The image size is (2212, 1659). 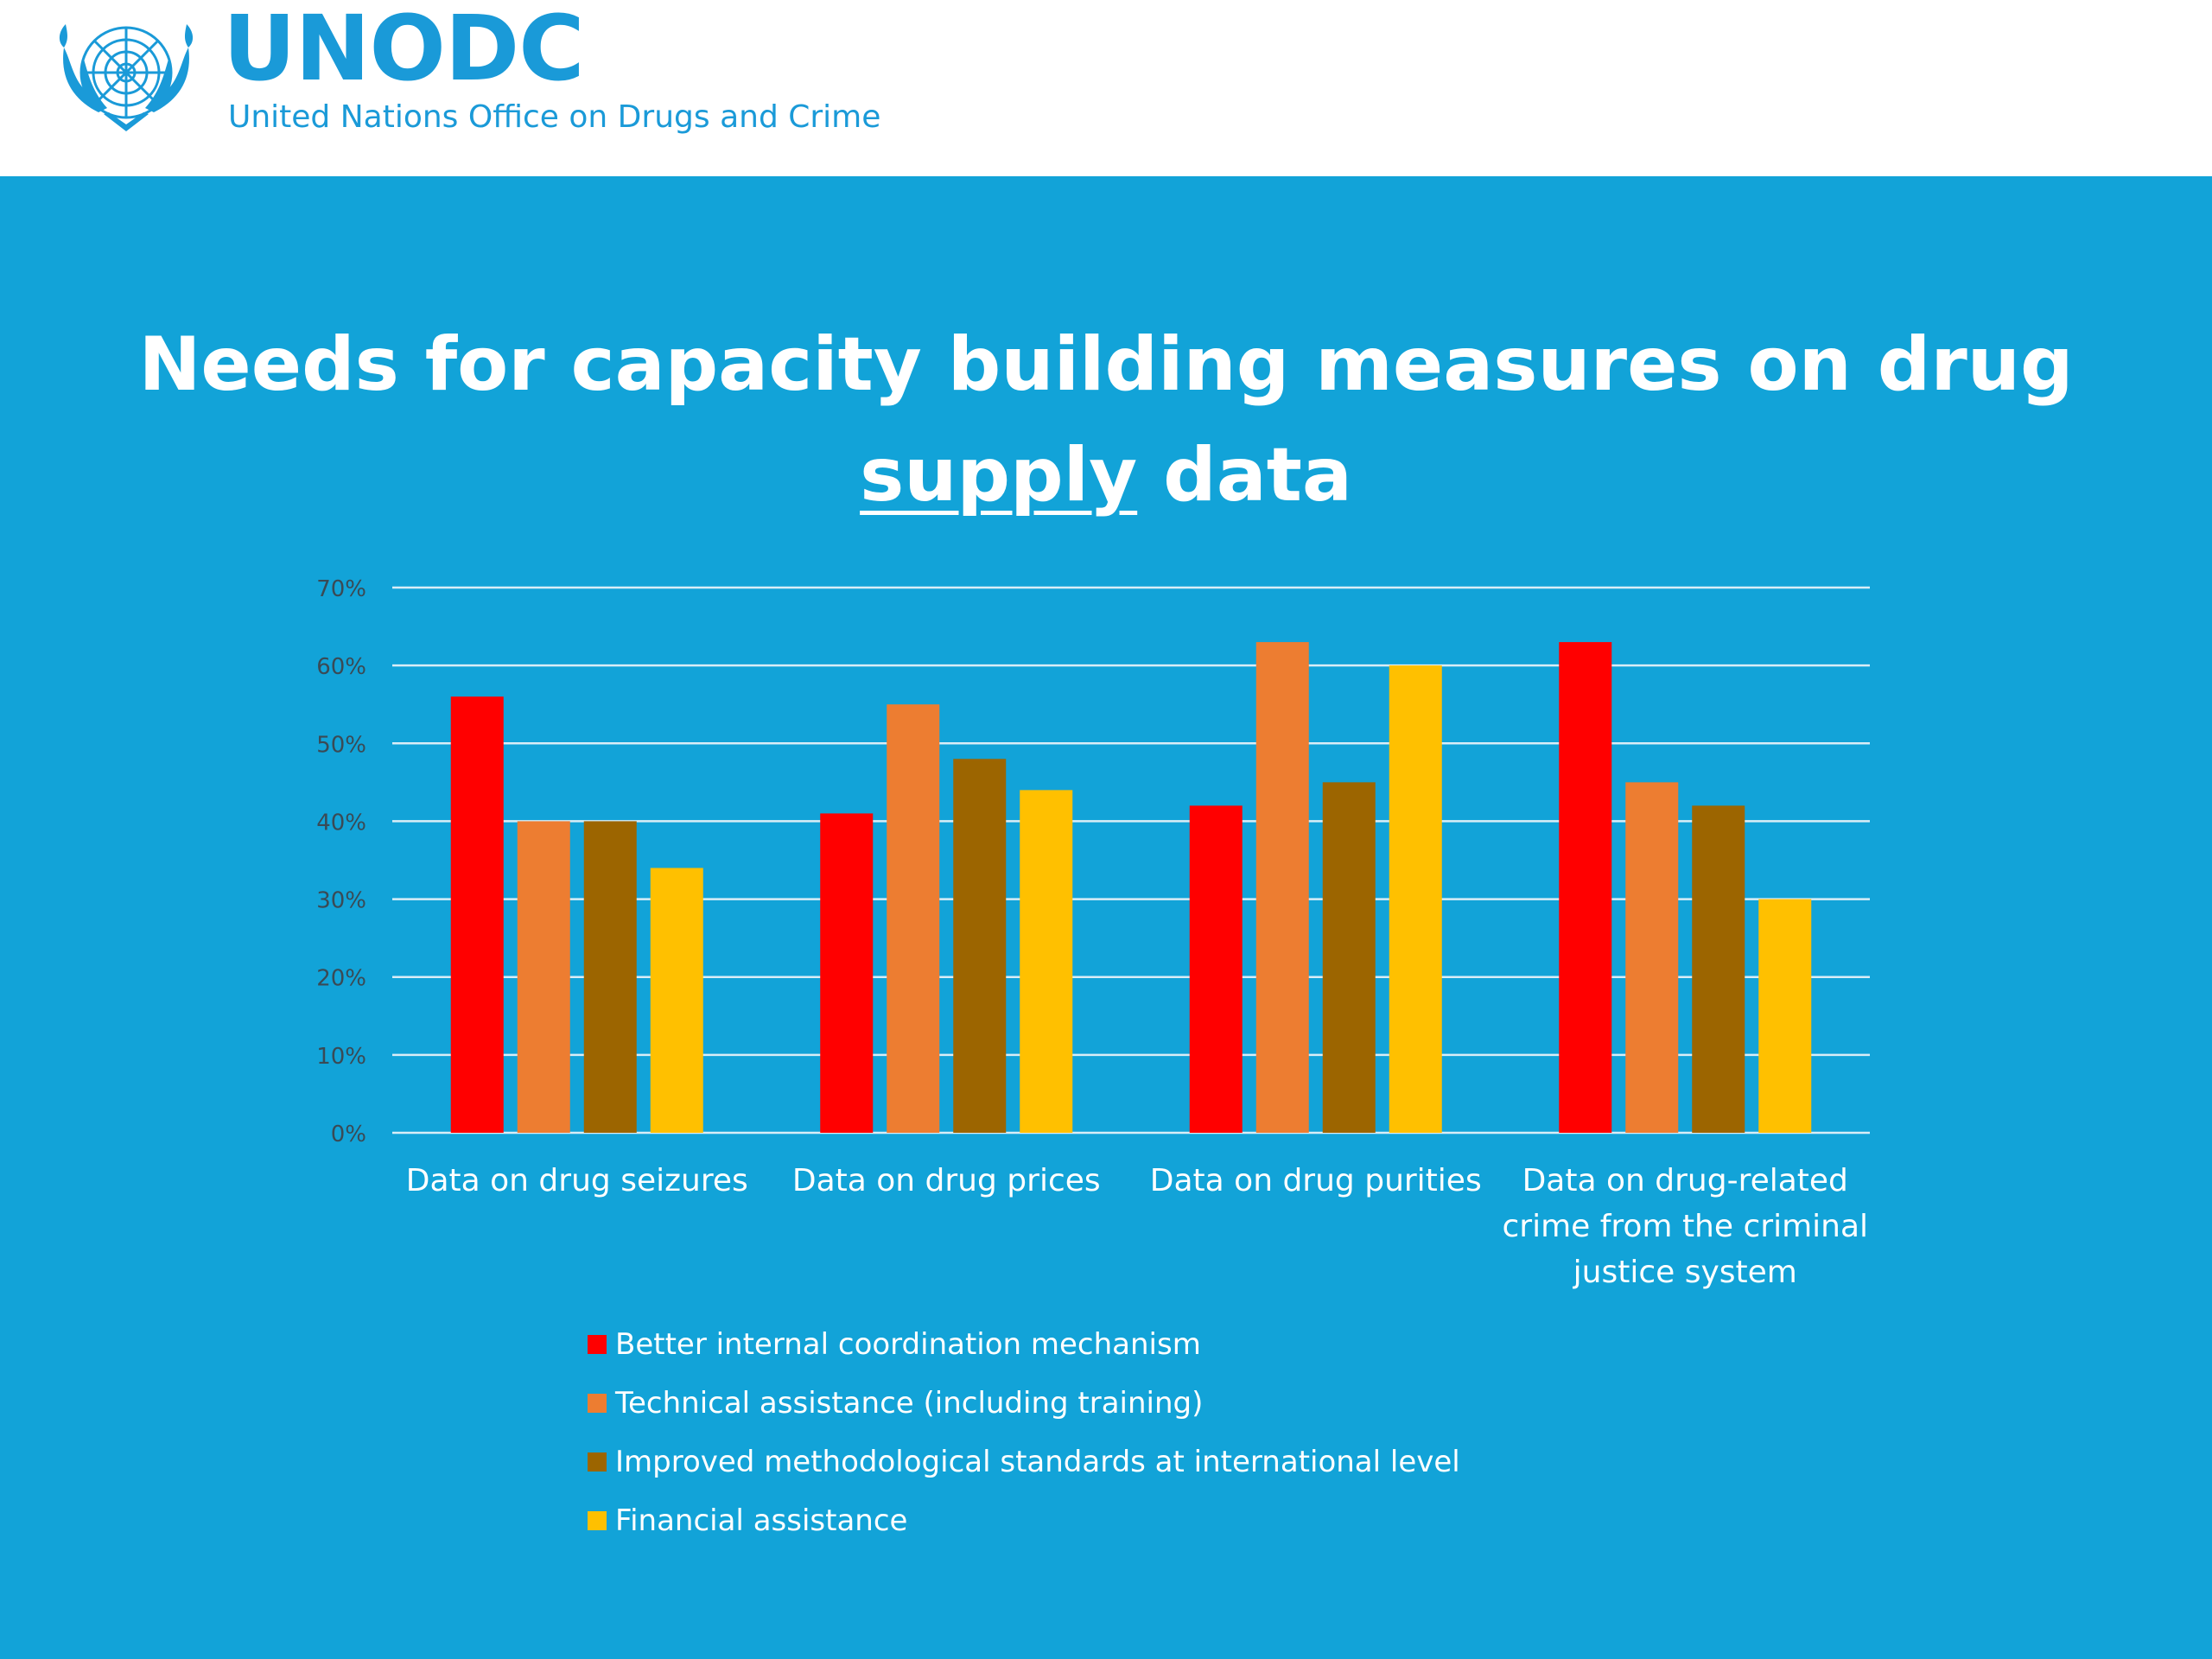 I want to click on x-tick-label: Data on drug purities, so click(x=1316, y=1180).